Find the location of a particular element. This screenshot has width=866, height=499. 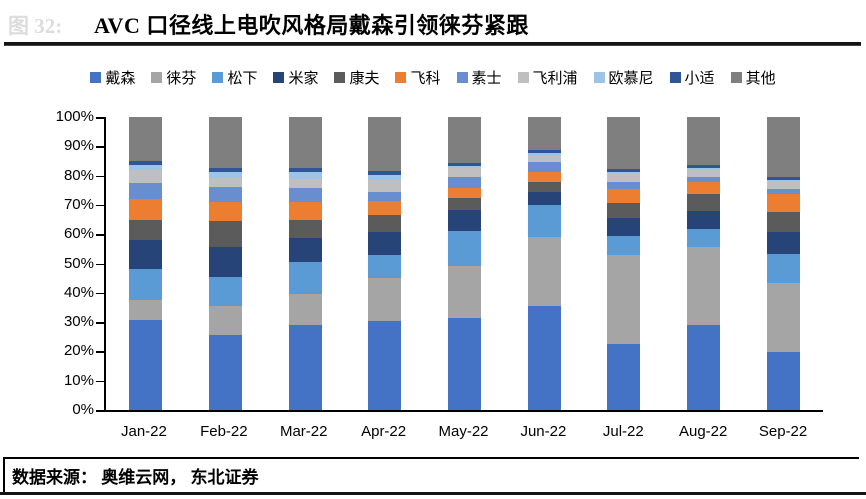

chart-legend: 戴森 徕芬 松下 米家 康夫 飞科 素士 飞利浦 欧慕尼 小适 其他 is located at coordinates (433, 77).